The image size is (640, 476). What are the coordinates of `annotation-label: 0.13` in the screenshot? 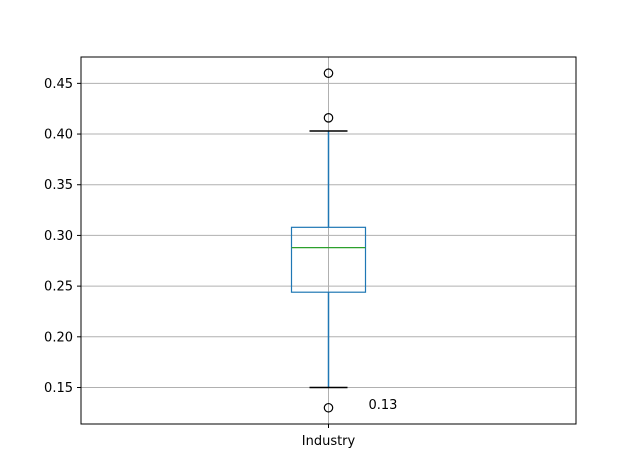 It's located at (383, 405).